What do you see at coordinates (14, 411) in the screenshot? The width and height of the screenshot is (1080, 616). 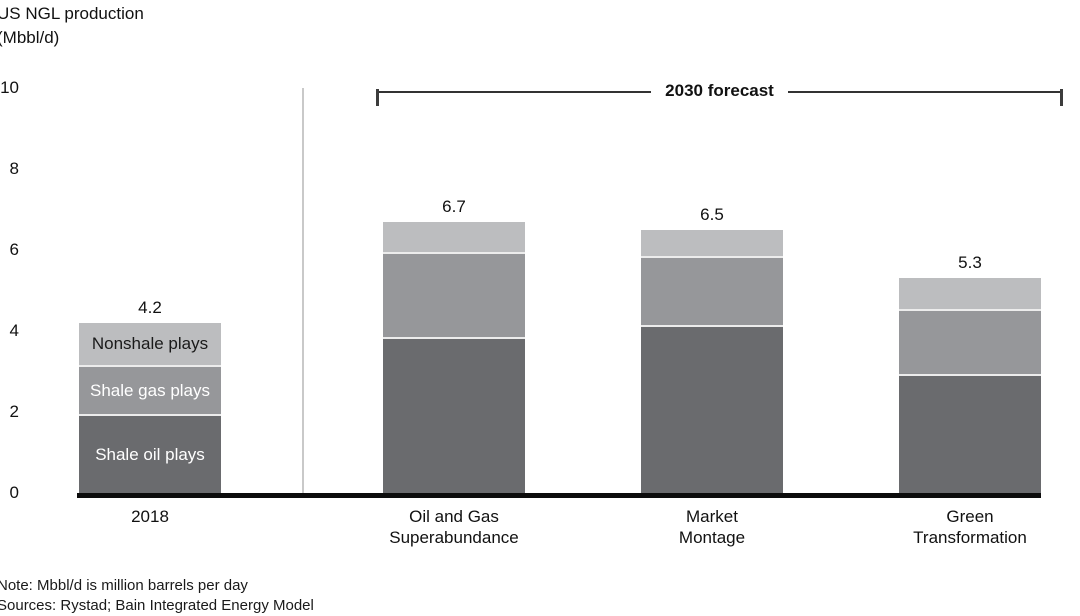 I see `y-axis-tick-label: 2` at bounding box center [14, 411].